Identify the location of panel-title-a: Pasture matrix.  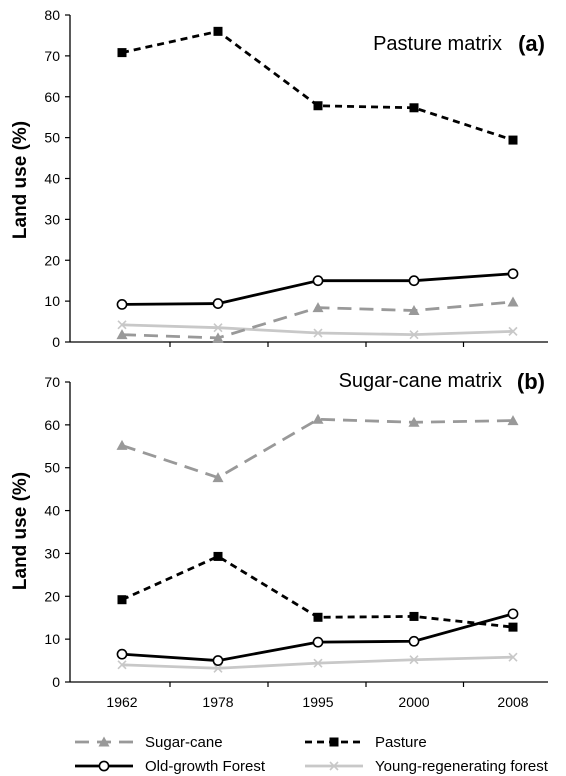
(437, 44).